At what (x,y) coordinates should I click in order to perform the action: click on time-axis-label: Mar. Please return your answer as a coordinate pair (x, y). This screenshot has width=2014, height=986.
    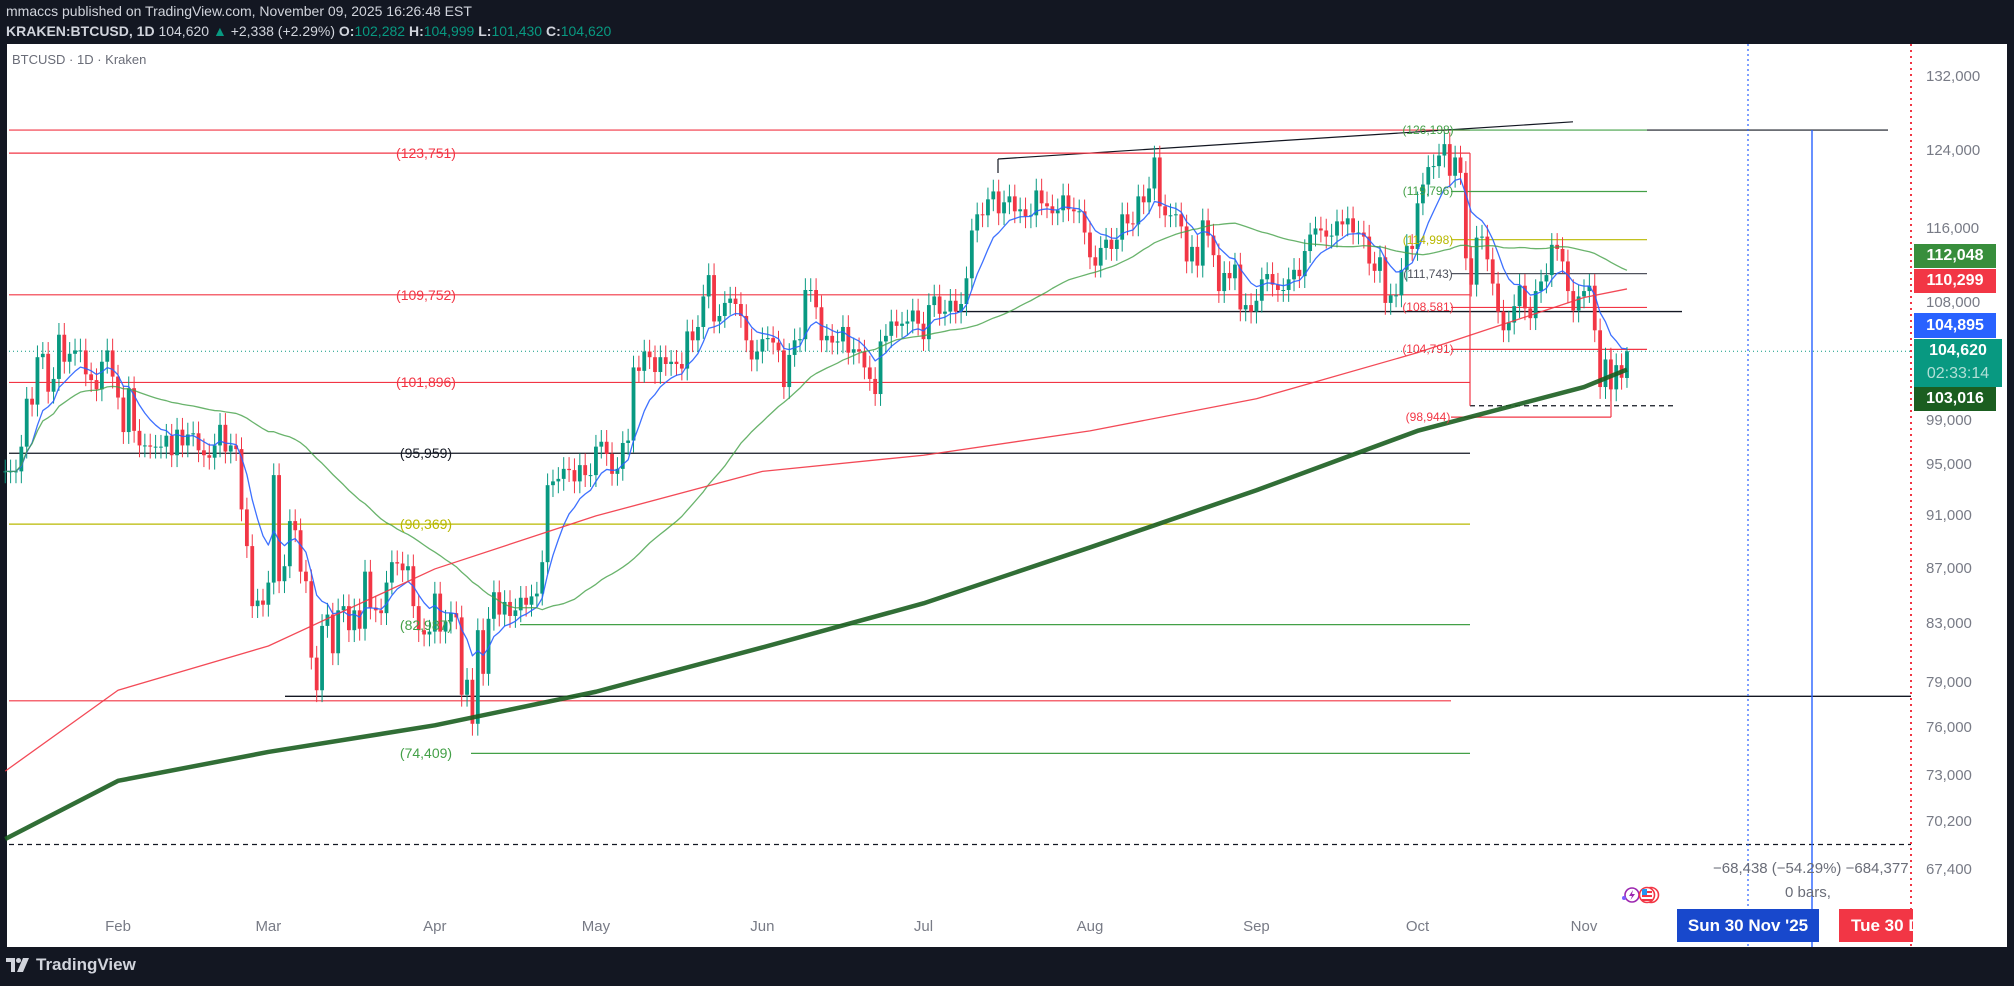
    Looking at the image, I should click on (268, 926).